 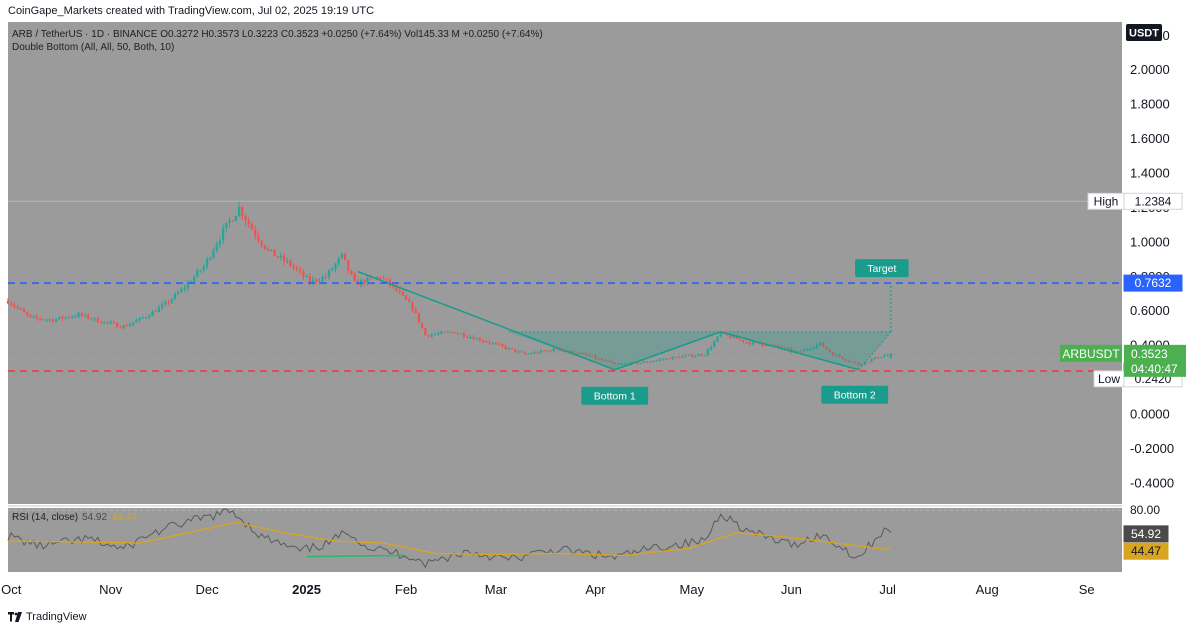 I want to click on rsi-legend-value: 54.92, so click(x=94, y=517).